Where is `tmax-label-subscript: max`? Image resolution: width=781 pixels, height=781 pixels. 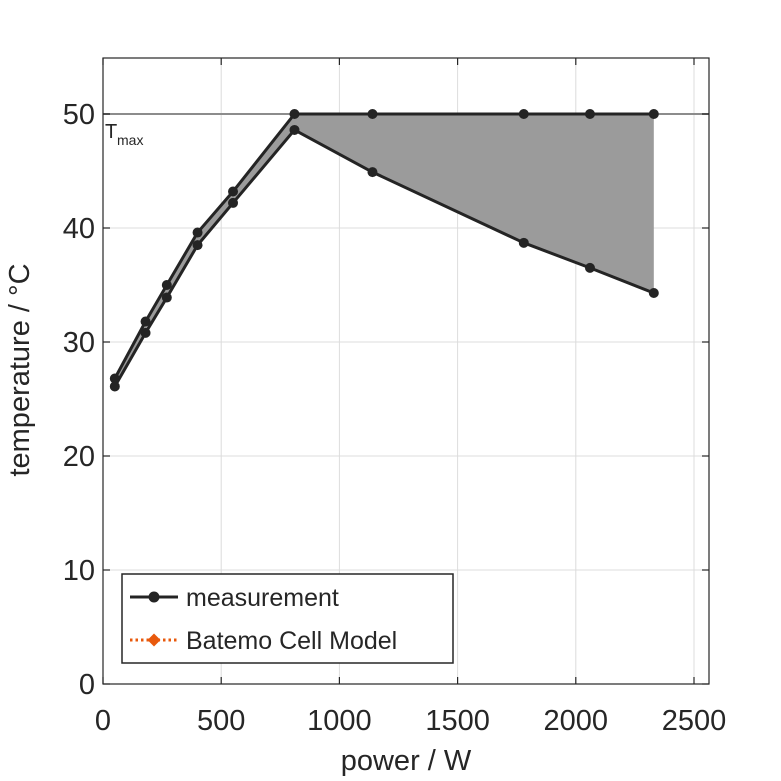 tmax-label-subscript: max is located at coordinates (130, 140).